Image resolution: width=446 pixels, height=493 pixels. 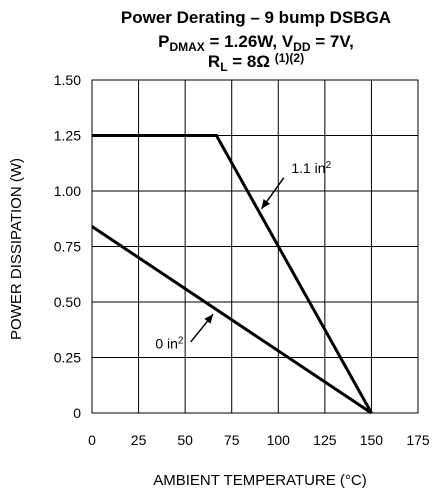 What do you see at coordinates (67, 191) in the screenshot?
I see `y-tick-label: 1.00` at bounding box center [67, 191].